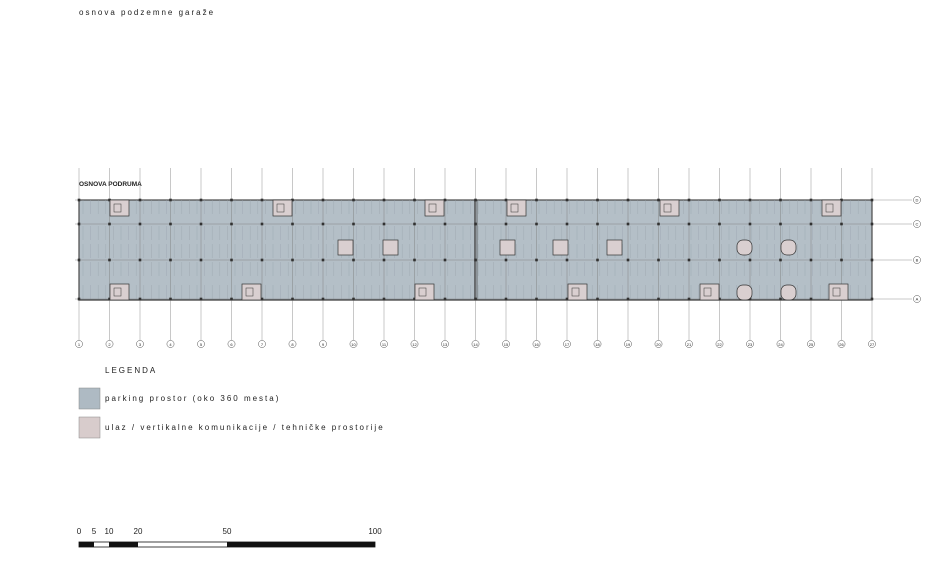 This screenshot has width=935, height=562. I want to click on axis-label: A, so click(917, 299).